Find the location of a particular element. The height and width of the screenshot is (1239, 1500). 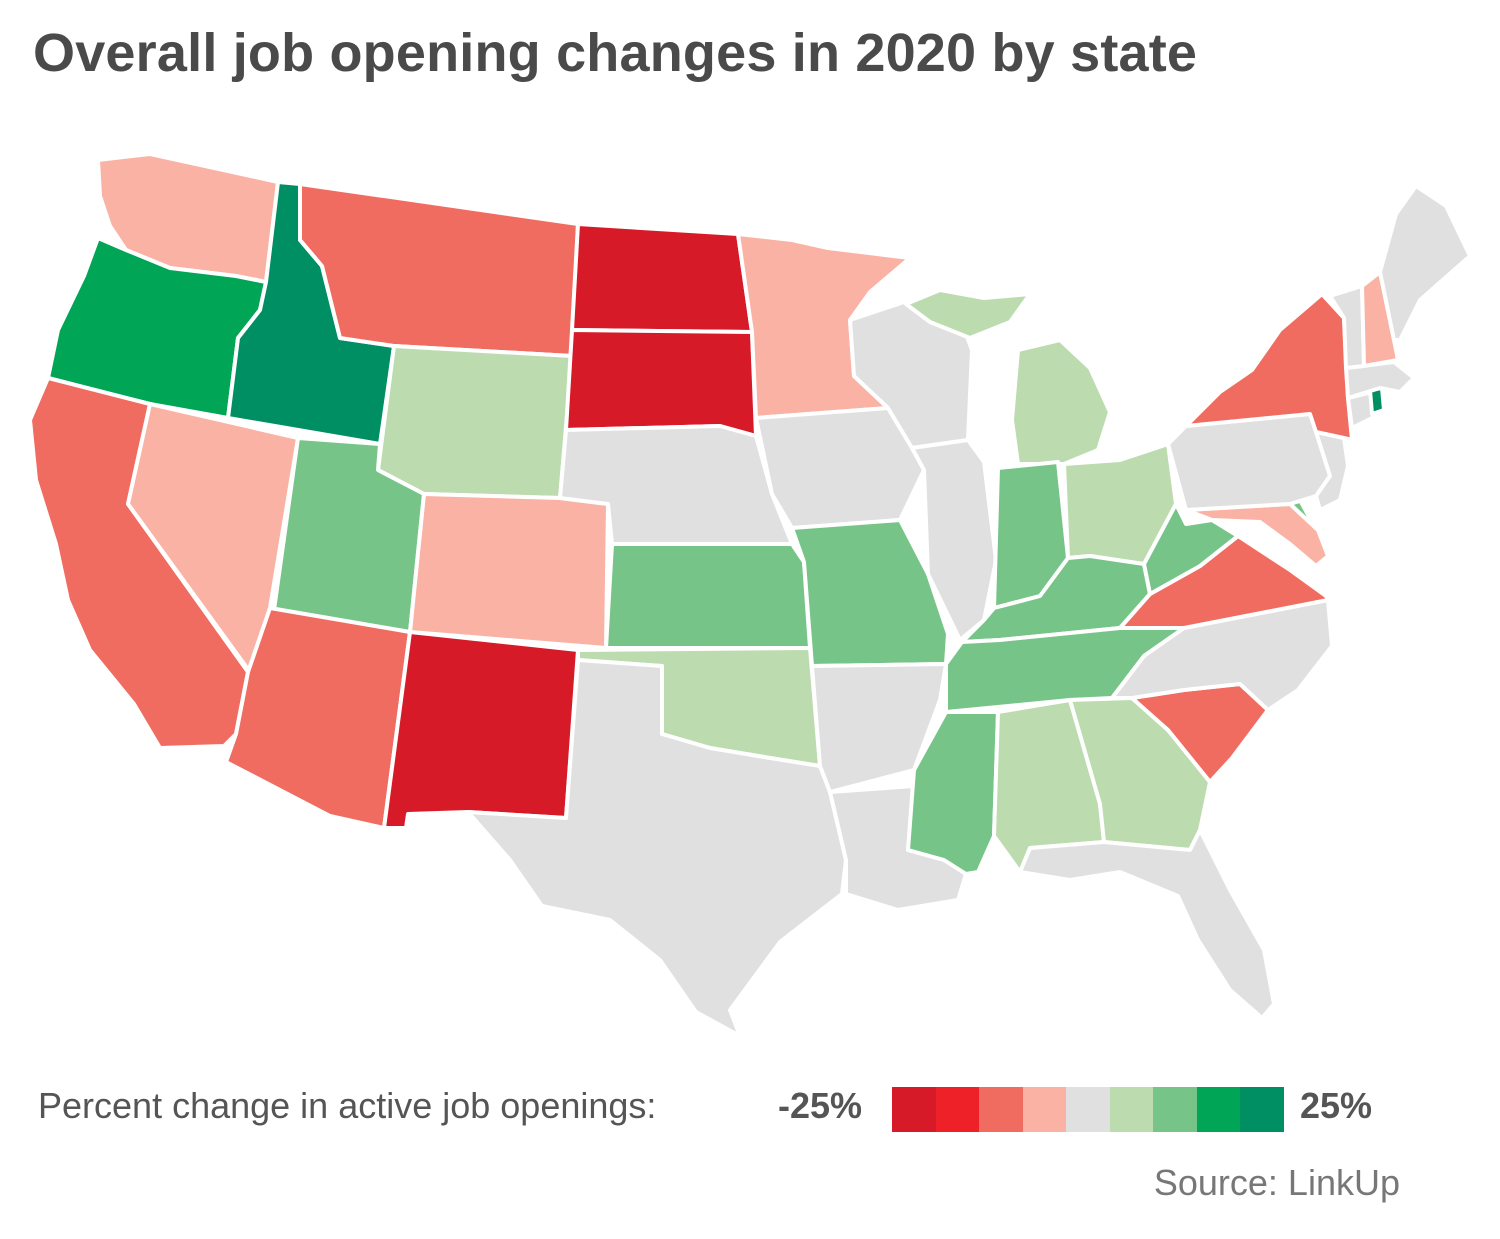

state-NM is located at coordinates (481, 730).